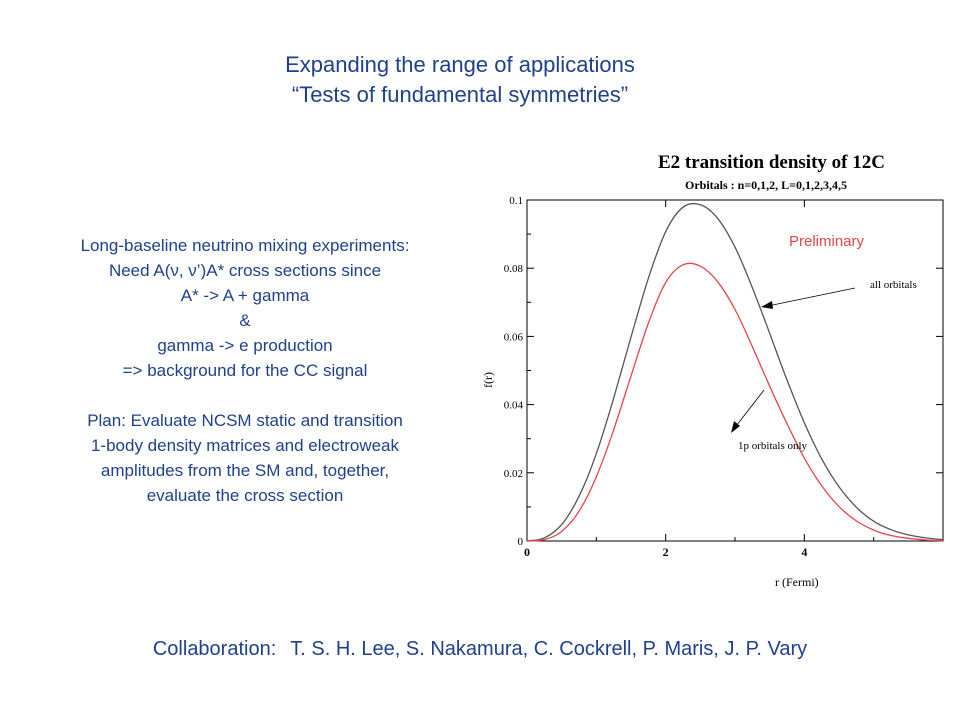 The width and height of the screenshot is (960, 720). I want to click on y-tick-label: 0.1, so click(516, 201).